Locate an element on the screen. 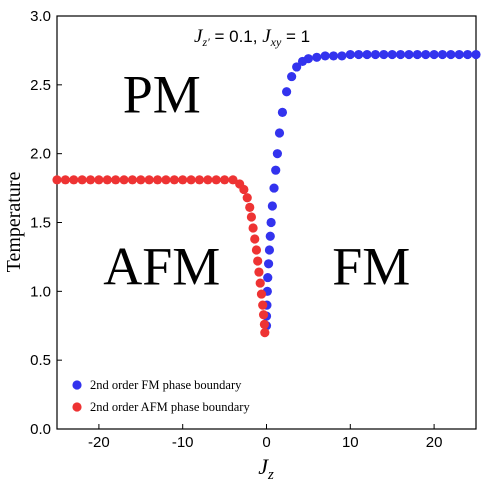  x-axis-label-sub: z is located at coordinates (270, 475).